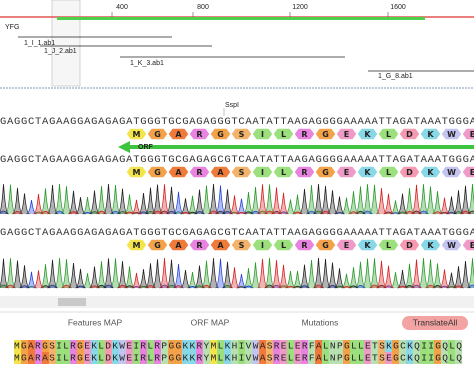 The image size is (474, 379). I want to click on scrollbar, so click(237, 302).